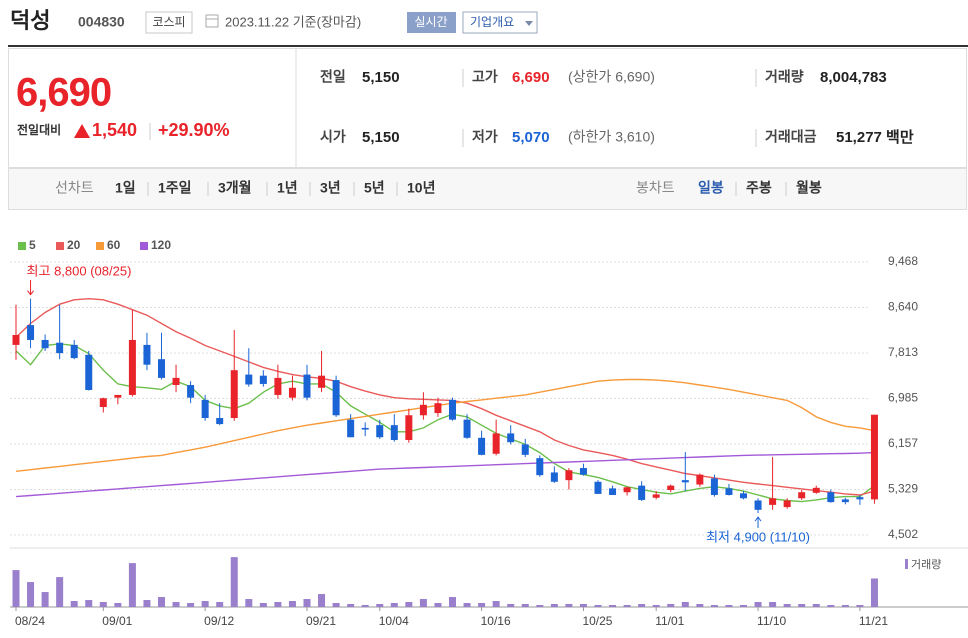  I want to click on change-rate: +29.90%, so click(194, 130).